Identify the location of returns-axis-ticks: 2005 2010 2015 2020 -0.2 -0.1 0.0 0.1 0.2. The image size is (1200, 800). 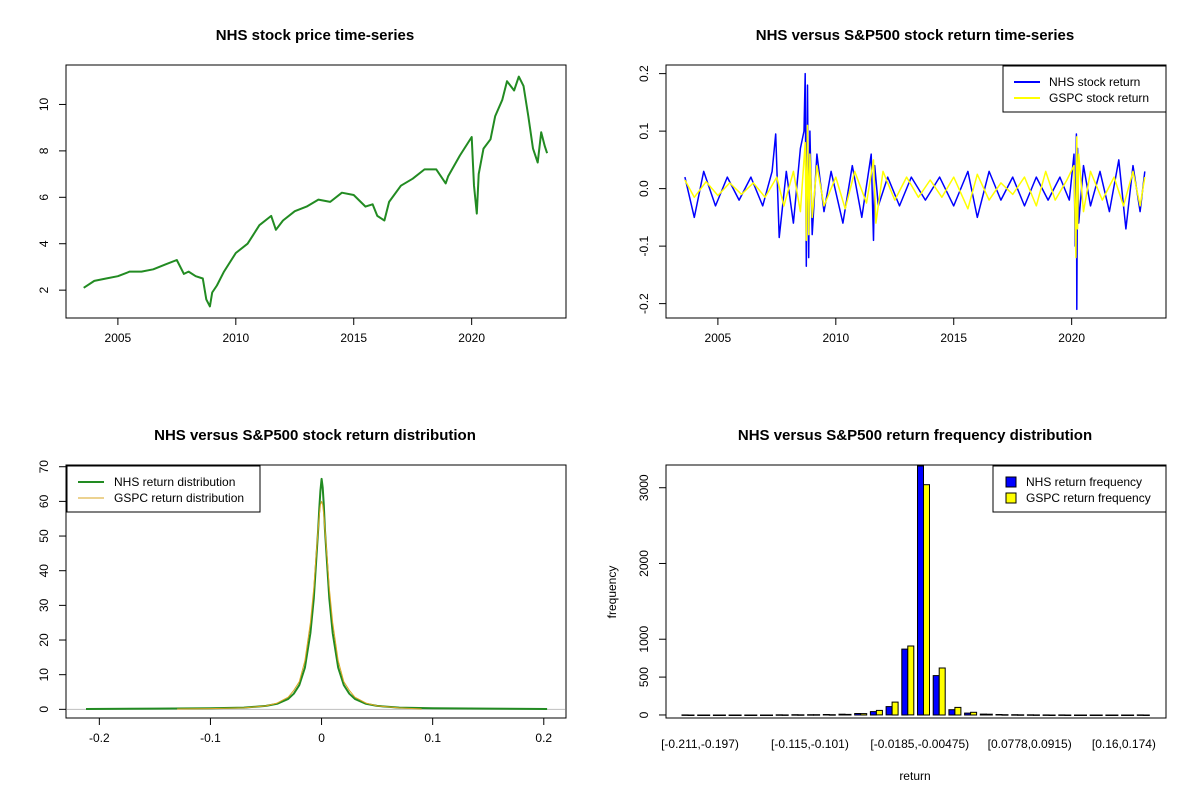
(861, 205).